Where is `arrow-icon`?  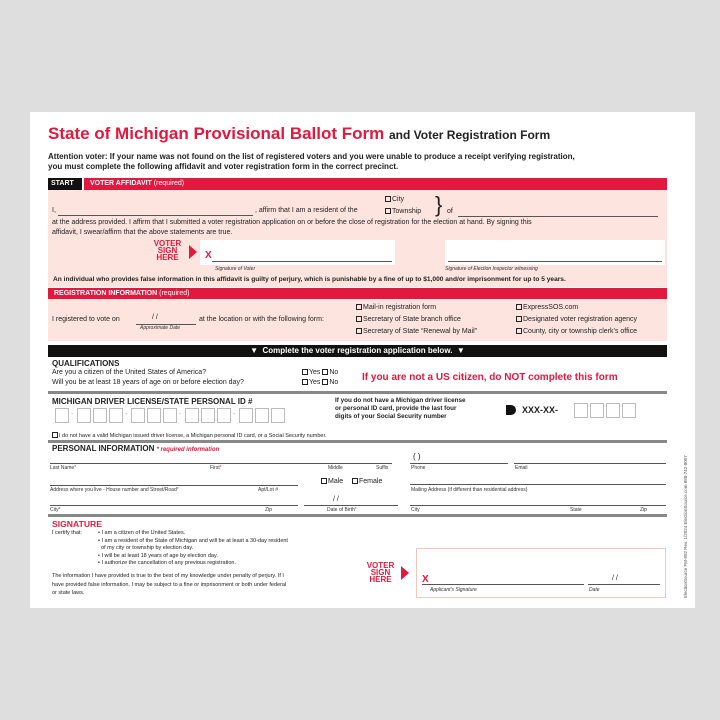 arrow-icon is located at coordinates (405, 573).